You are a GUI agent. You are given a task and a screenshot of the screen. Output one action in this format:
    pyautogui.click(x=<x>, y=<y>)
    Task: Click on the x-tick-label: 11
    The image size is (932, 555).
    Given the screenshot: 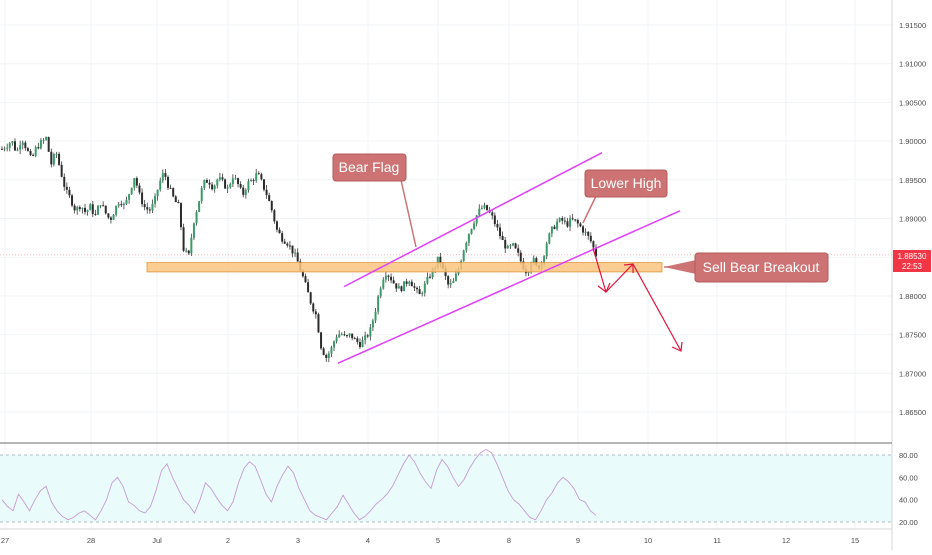 What is the action you would take?
    pyautogui.click(x=717, y=540)
    